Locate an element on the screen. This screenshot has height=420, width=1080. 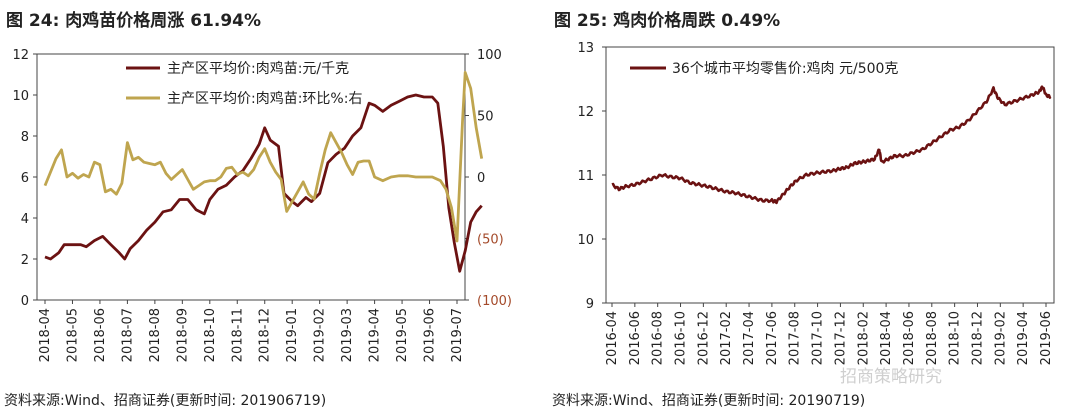
y-left-tick-label: 0 is located at coordinates (25, 301).